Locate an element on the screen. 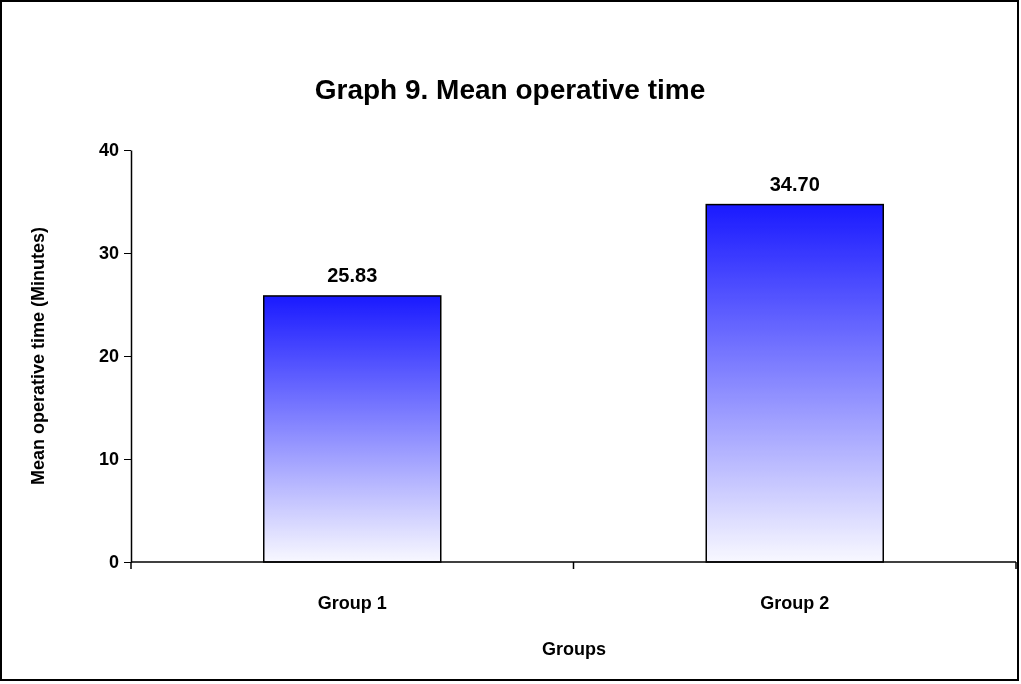 The image size is (1021, 684). y-tick-label: 0 is located at coordinates (113, 562).